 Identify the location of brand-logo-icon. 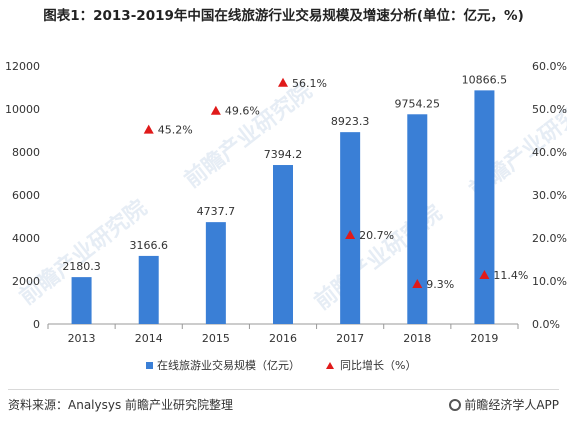
(455, 405).